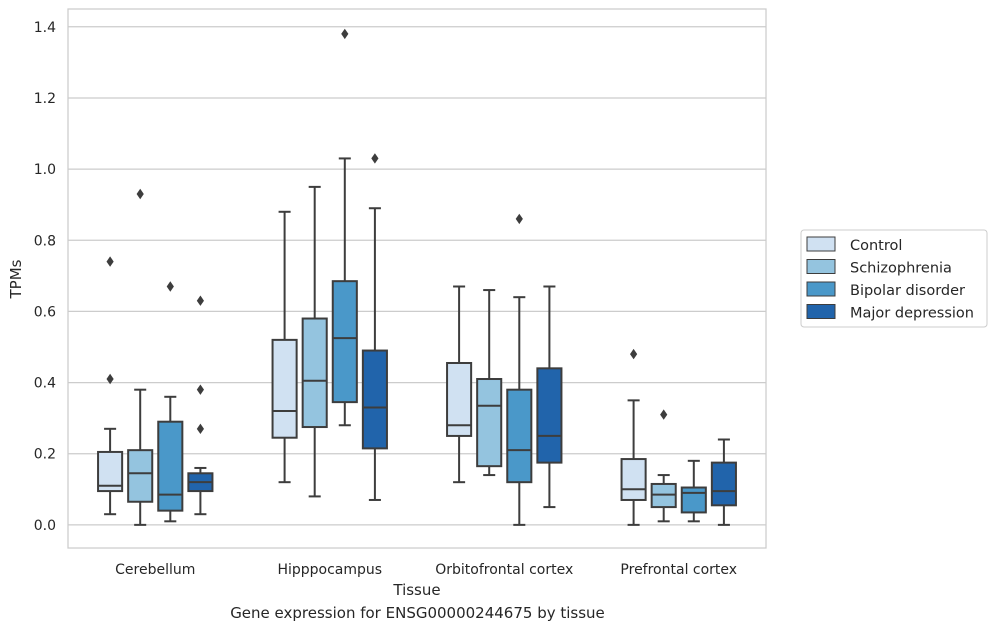 This screenshot has height=634, width=997. Describe the element at coordinates (678, 570) in the screenshot. I see `x-tick-label: Prefrontal cortex` at that location.